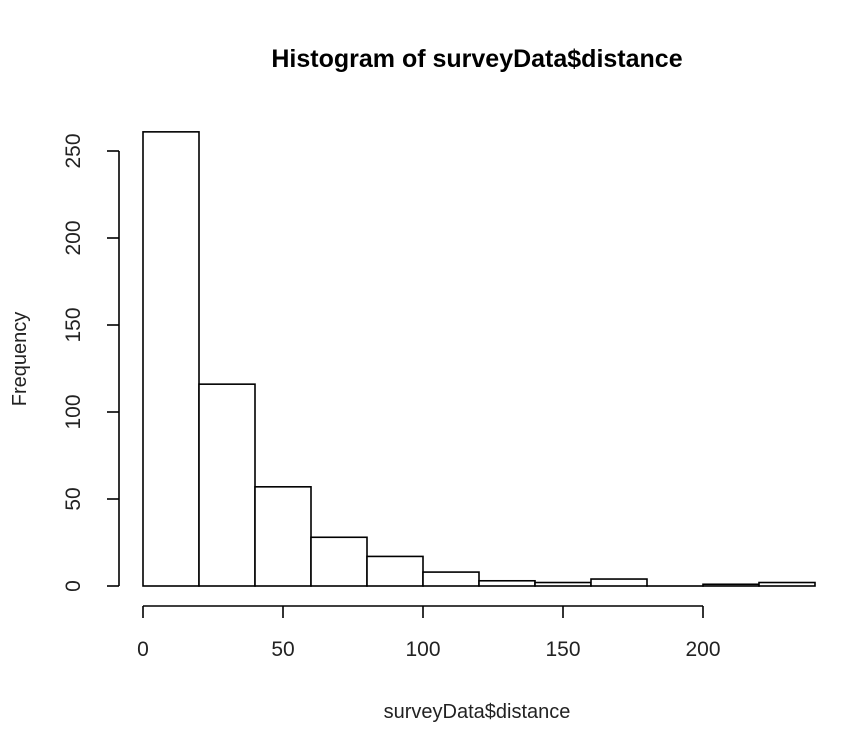 The width and height of the screenshot is (858, 750). What do you see at coordinates (73, 150) in the screenshot?
I see `y-tick-label: 250` at bounding box center [73, 150].